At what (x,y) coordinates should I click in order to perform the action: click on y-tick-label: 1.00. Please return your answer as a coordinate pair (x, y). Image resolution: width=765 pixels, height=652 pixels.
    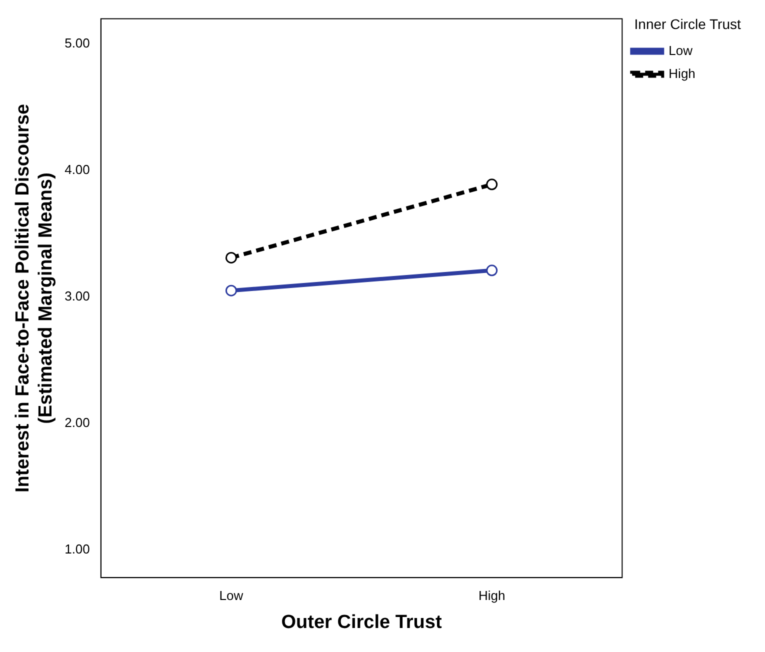
    Looking at the image, I should click on (77, 548).